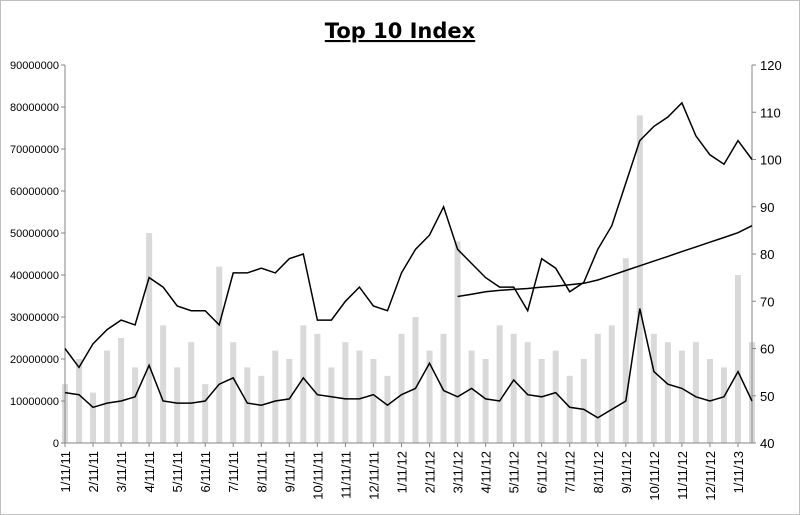  Describe the element at coordinates (345, 475) in the screenshot. I see `x-tick-label: 11/11/11` at that location.